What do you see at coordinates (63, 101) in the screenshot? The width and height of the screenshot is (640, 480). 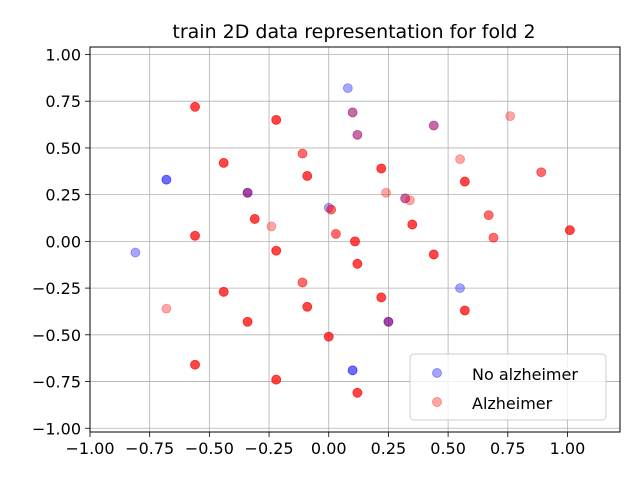 I see `y-tick-label: 0.75` at bounding box center [63, 101].